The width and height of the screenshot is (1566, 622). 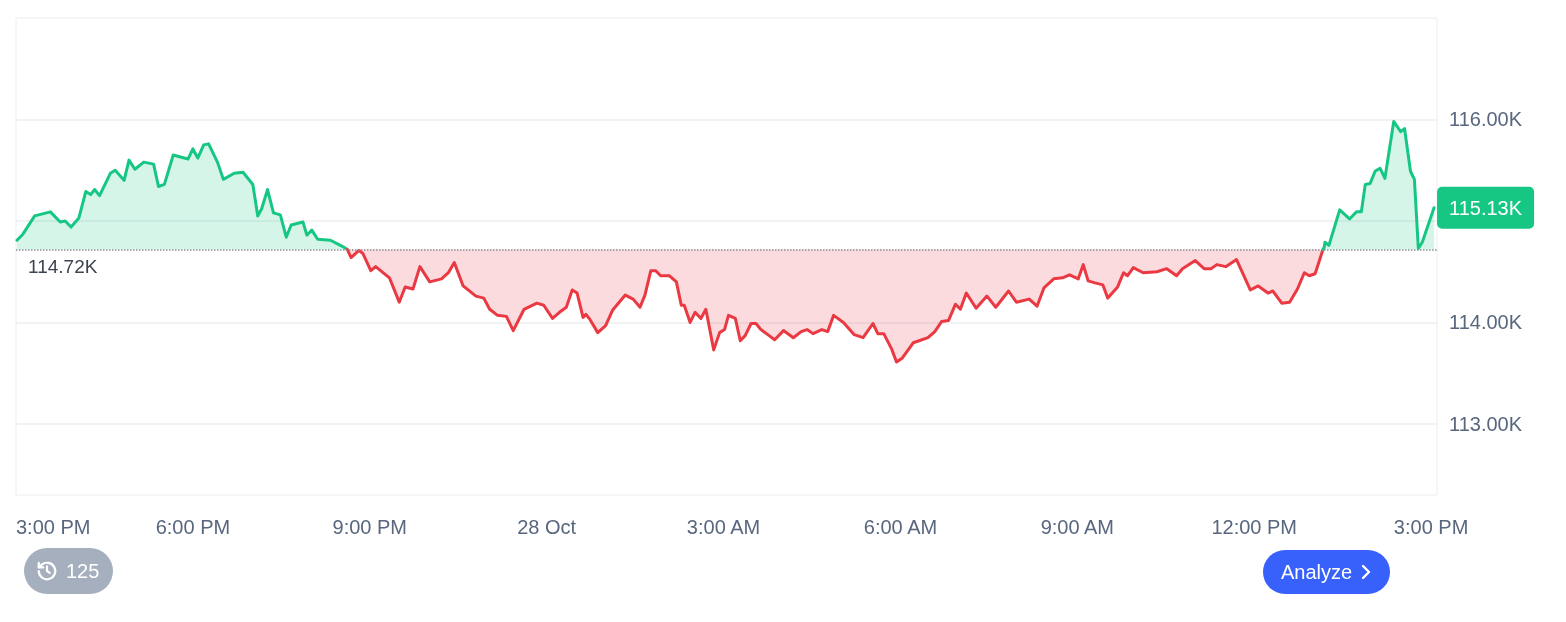 What do you see at coordinates (1486, 207) in the screenshot?
I see `annotation: 115.13K` at bounding box center [1486, 207].